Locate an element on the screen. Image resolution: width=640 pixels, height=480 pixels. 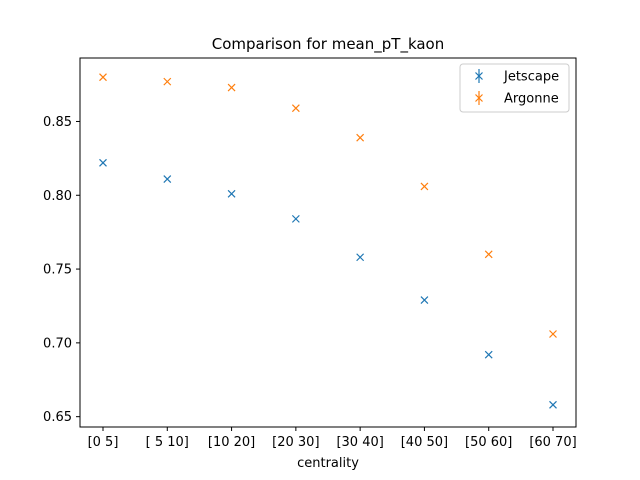
x-tick-label: [30 40] is located at coordinates (359, 442).